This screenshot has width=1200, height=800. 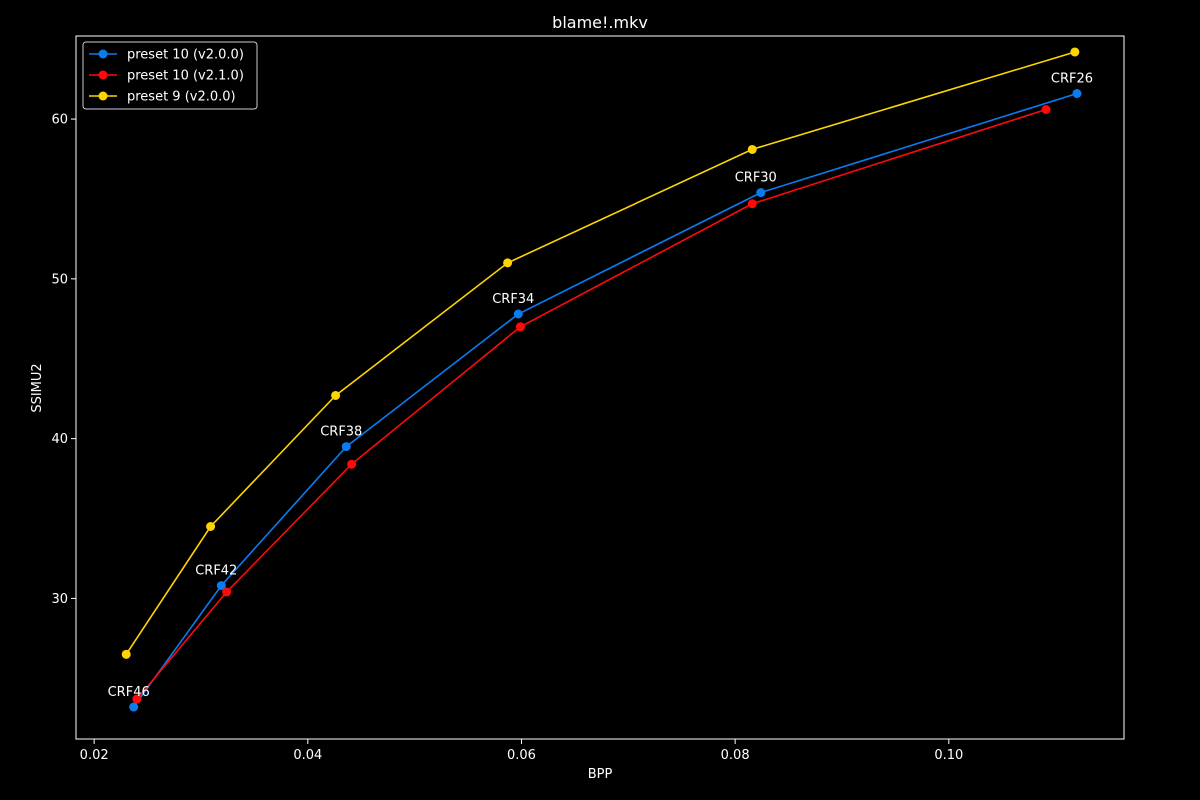 I want to click on chart-title: blame!.mkv, so click(x=600, y=22).